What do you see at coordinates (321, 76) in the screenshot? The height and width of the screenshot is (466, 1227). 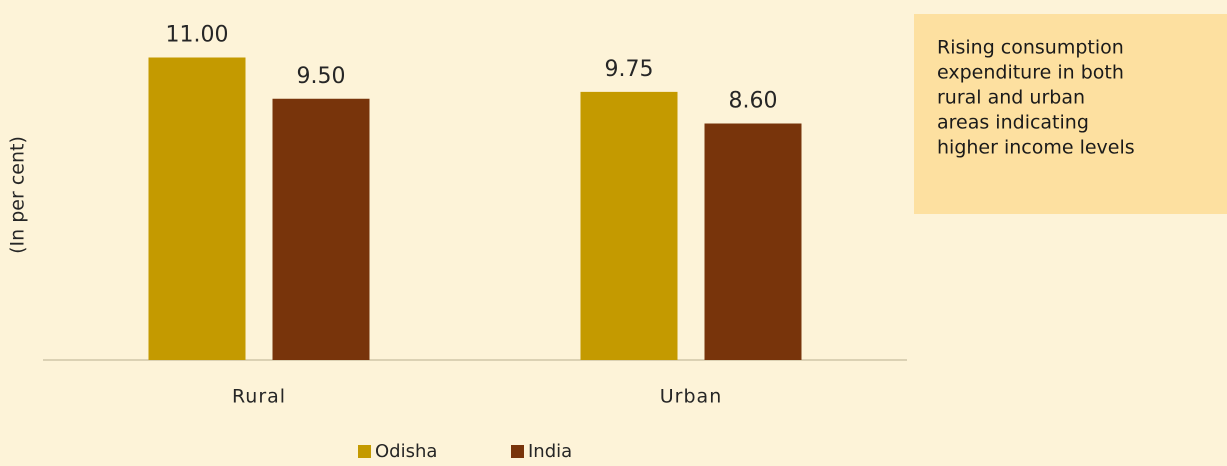 I see `data-label: 9.50` at bounding box center [321, 76].